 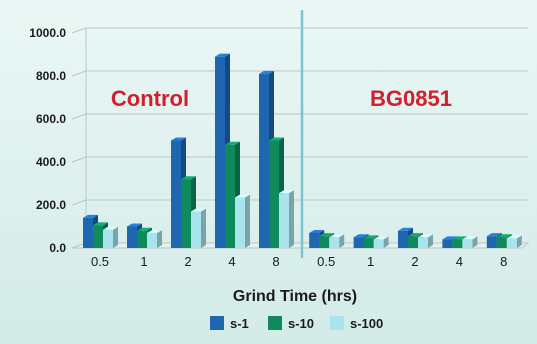 What do you see at coordinates (295, 296) in the screenshot?
I see `x-axis-label: Grind Time (hrs)` at bounding box center [295, 296].